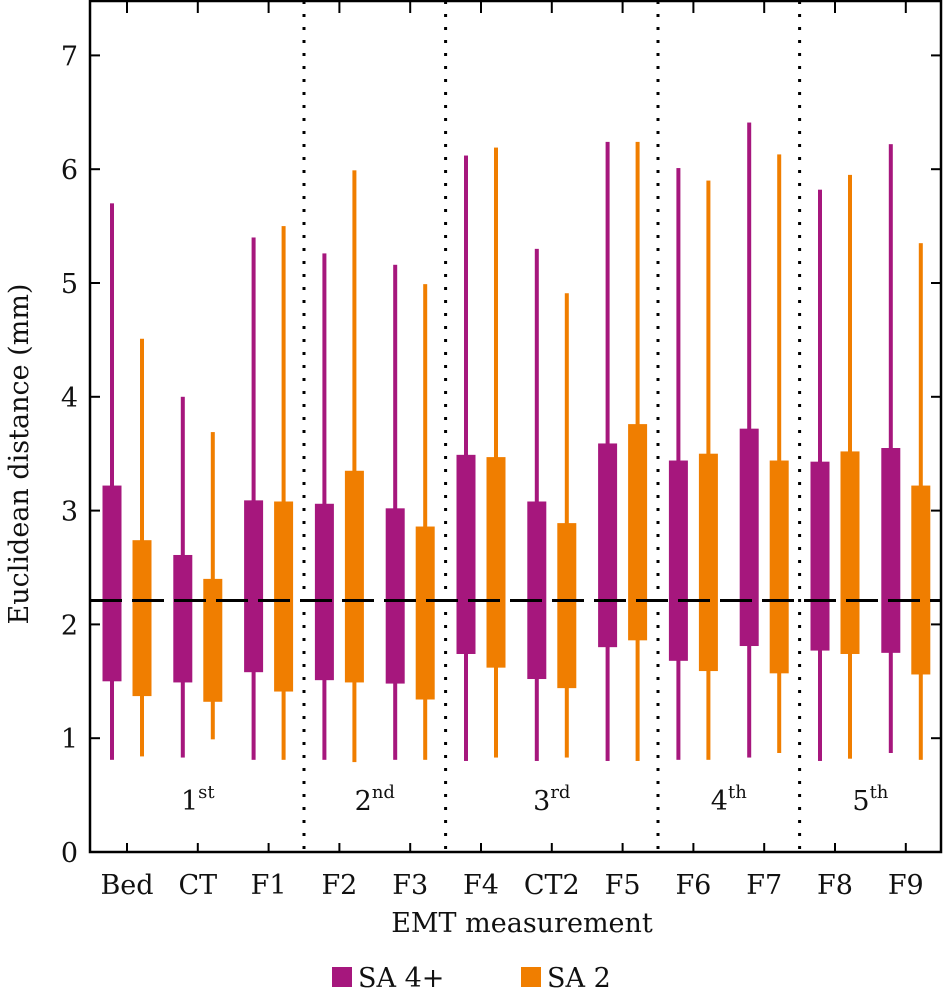  What do you see at coordinates (69, 398) in the screenshot?
I see `y-tick-label: 4` at bounding box center [69, 398].